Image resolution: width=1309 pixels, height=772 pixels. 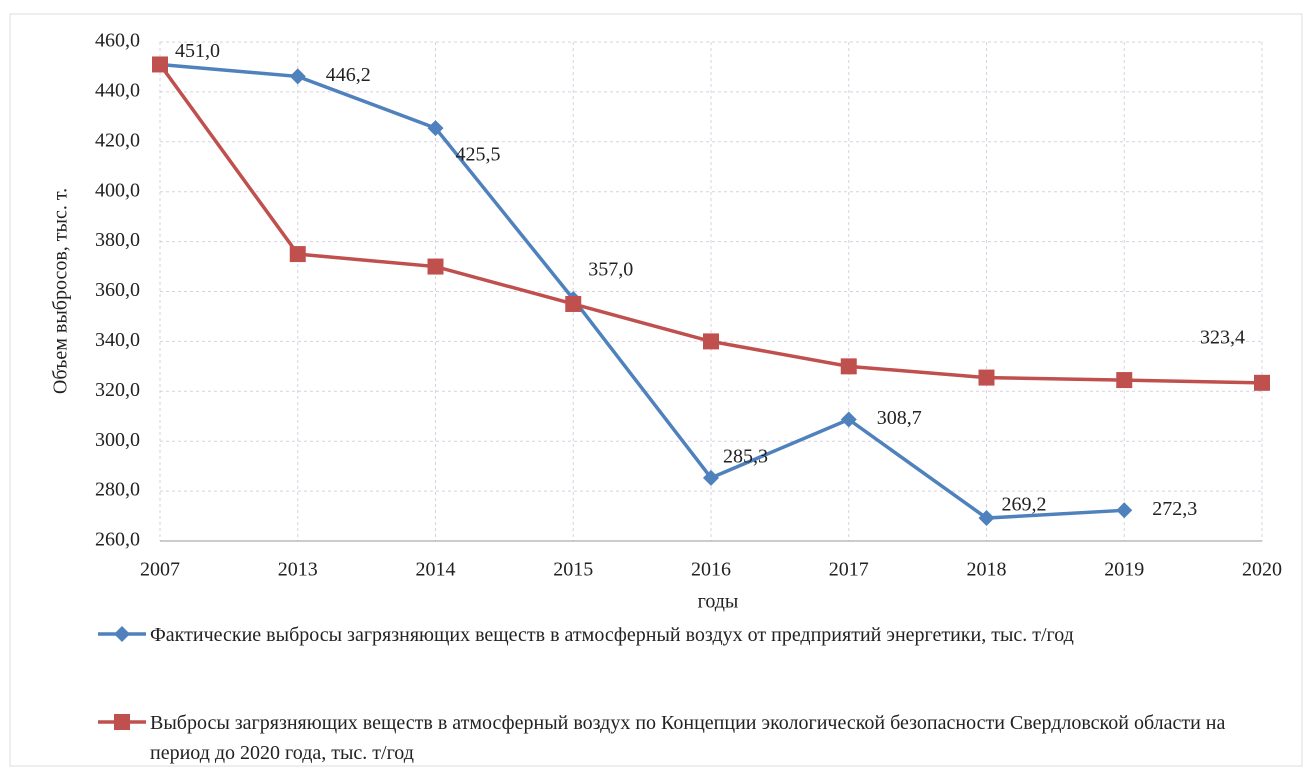 I want to click on y-tick-label: 400,0, so click(x=117, y=190).